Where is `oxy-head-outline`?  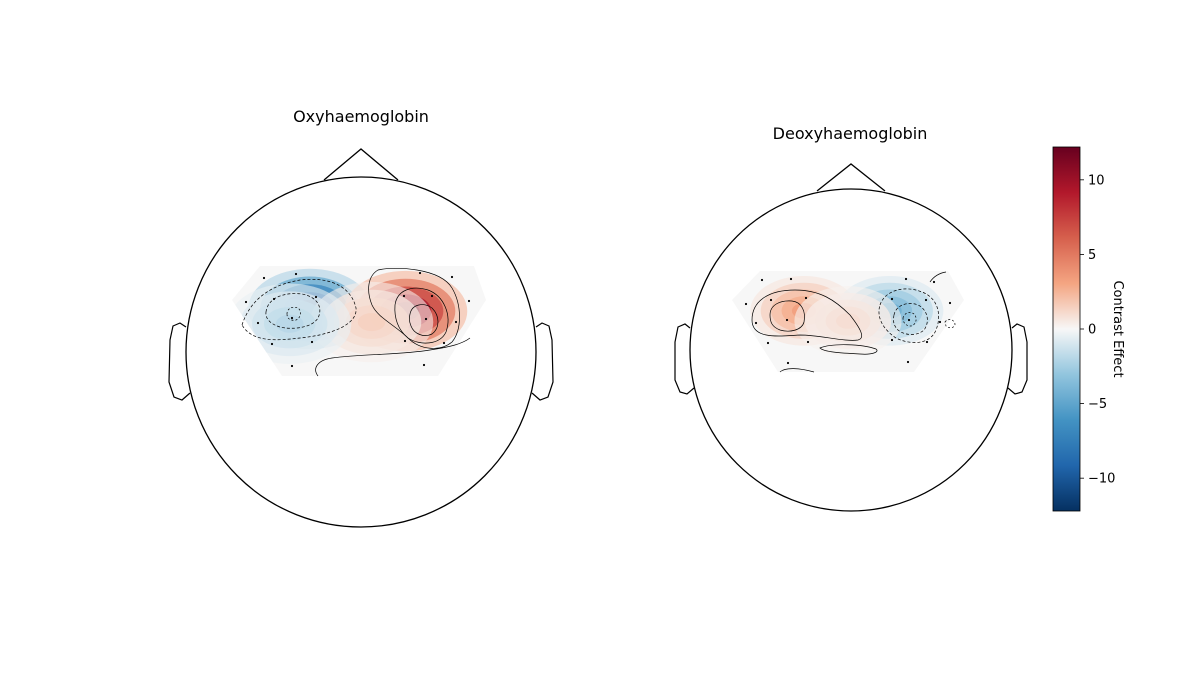
oxy-head-outline is located at coordinates (361, 352).